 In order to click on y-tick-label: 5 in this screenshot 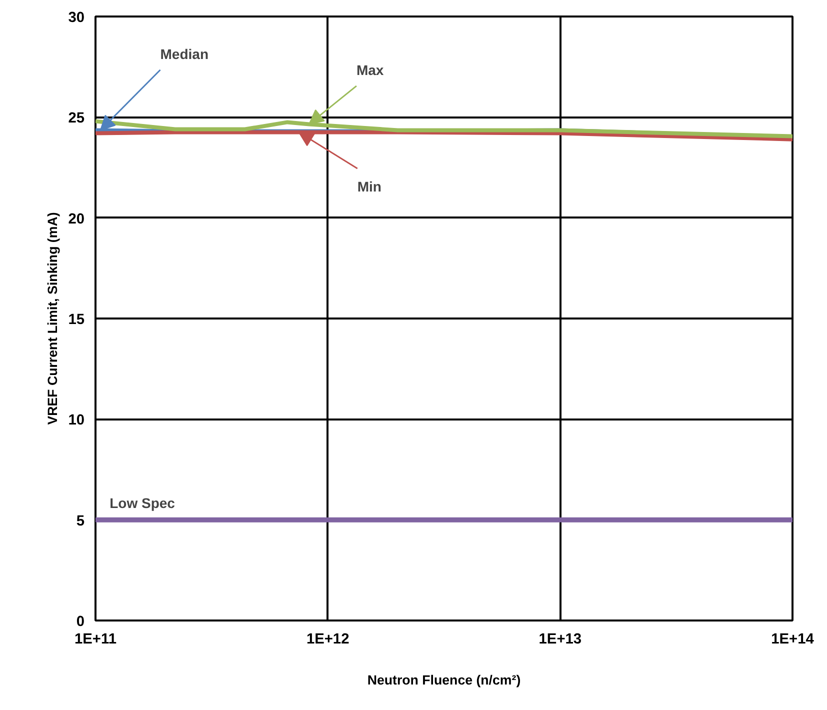, I will do `click(80, 521)`.